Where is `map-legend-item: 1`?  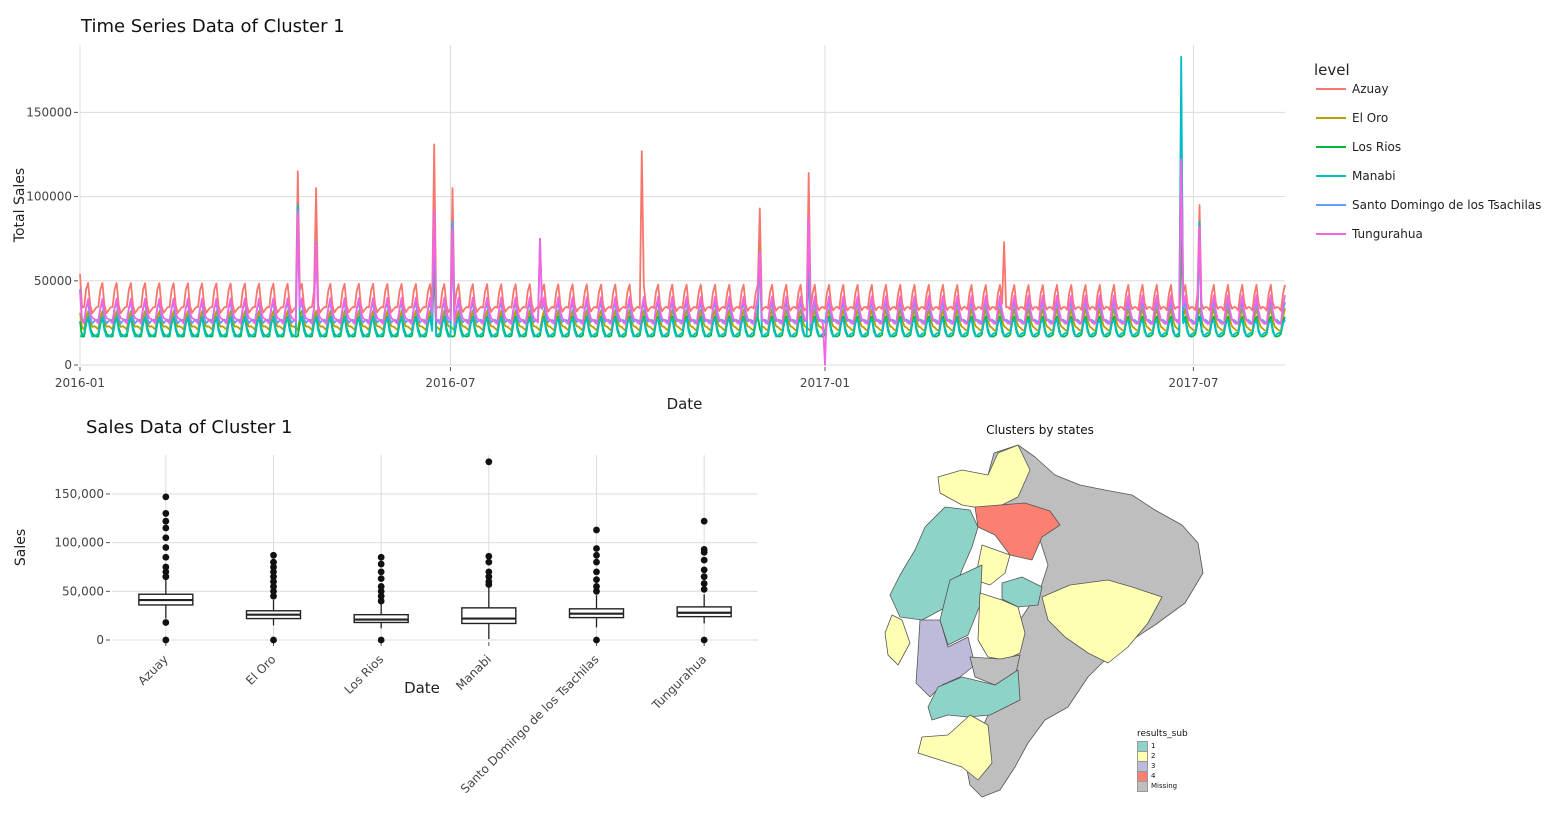
map-legend-item: 1 is located at coordinates (1162, 746).